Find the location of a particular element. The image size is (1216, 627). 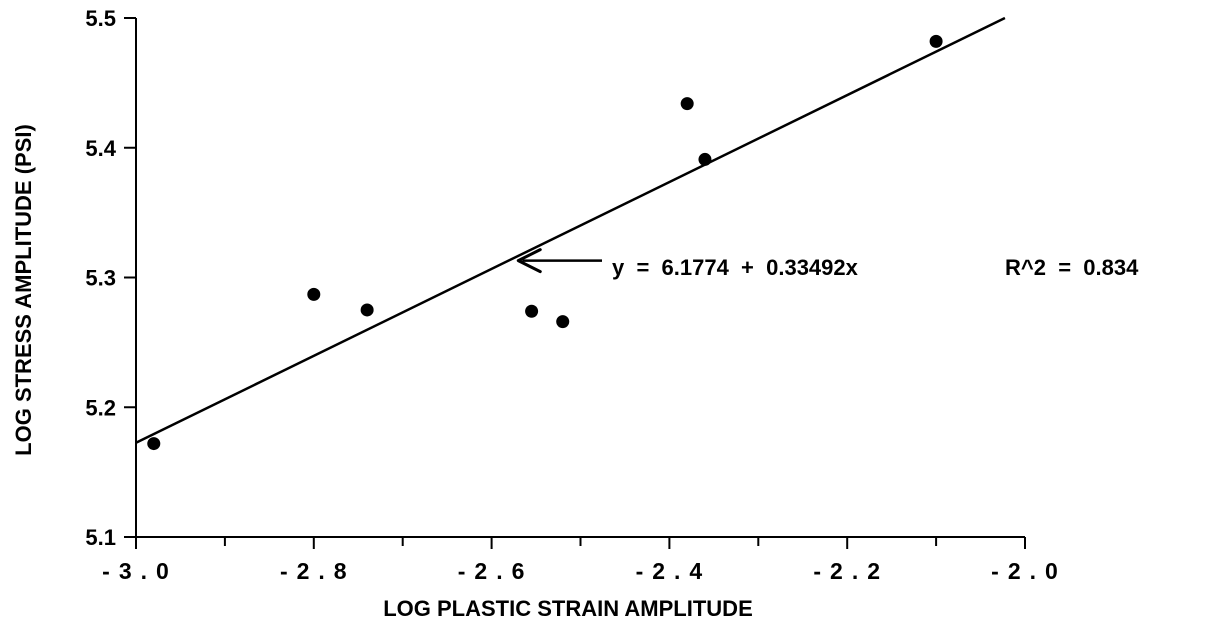

arrow-head is located at coordinates (529, 261).